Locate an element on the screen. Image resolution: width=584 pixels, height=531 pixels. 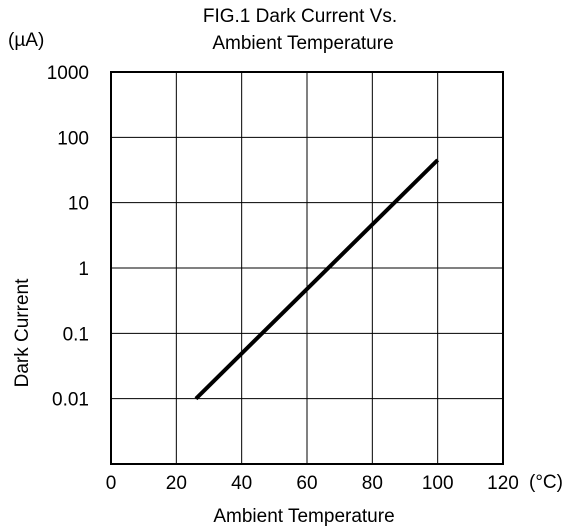
x-tick-label: 100 is located at coordinates (438, 483).